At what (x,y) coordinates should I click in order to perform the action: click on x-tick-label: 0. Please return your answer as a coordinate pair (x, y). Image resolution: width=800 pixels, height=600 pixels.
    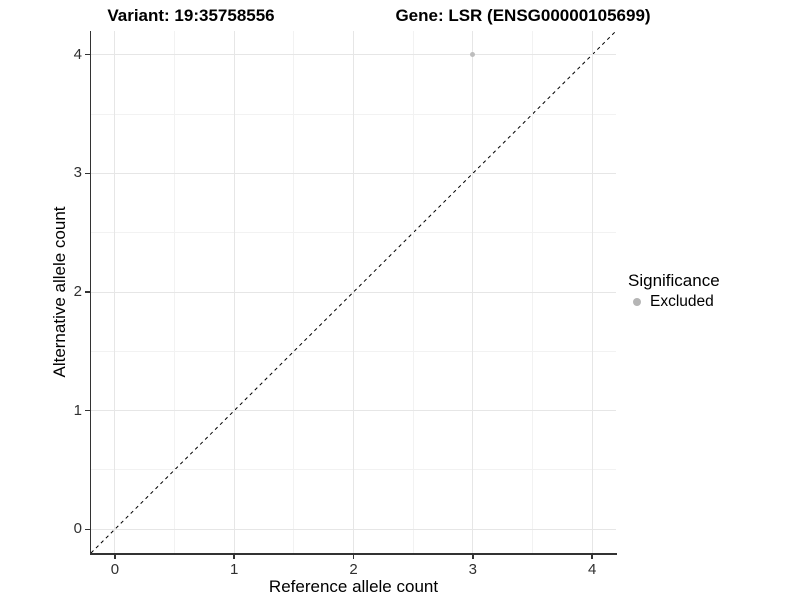
    Looking at the image, I should click on (115, 569).